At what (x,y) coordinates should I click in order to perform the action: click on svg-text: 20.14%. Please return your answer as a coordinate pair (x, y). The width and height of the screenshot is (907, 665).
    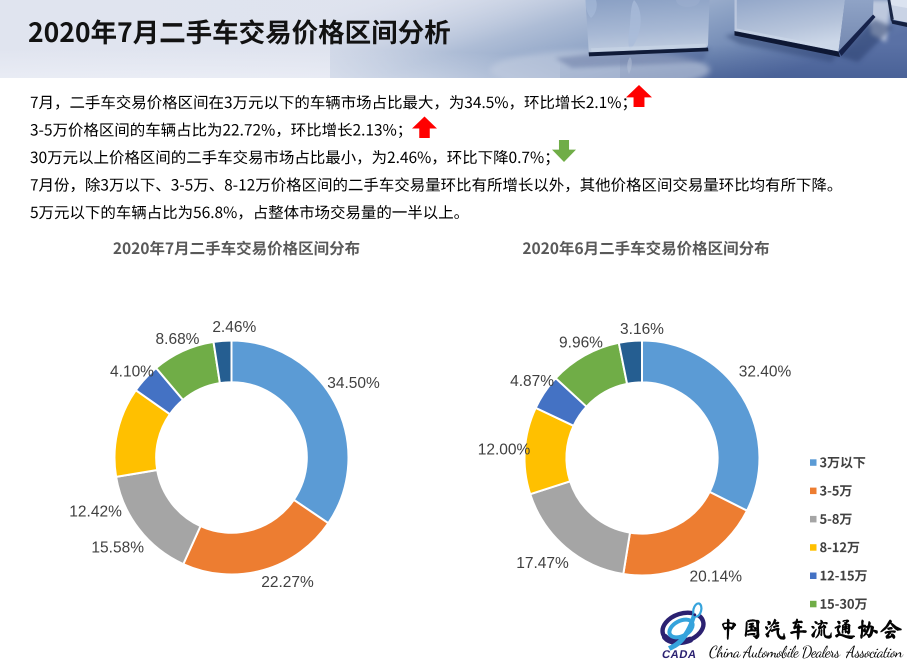
    Looking at the image, I should click on (716, 577).